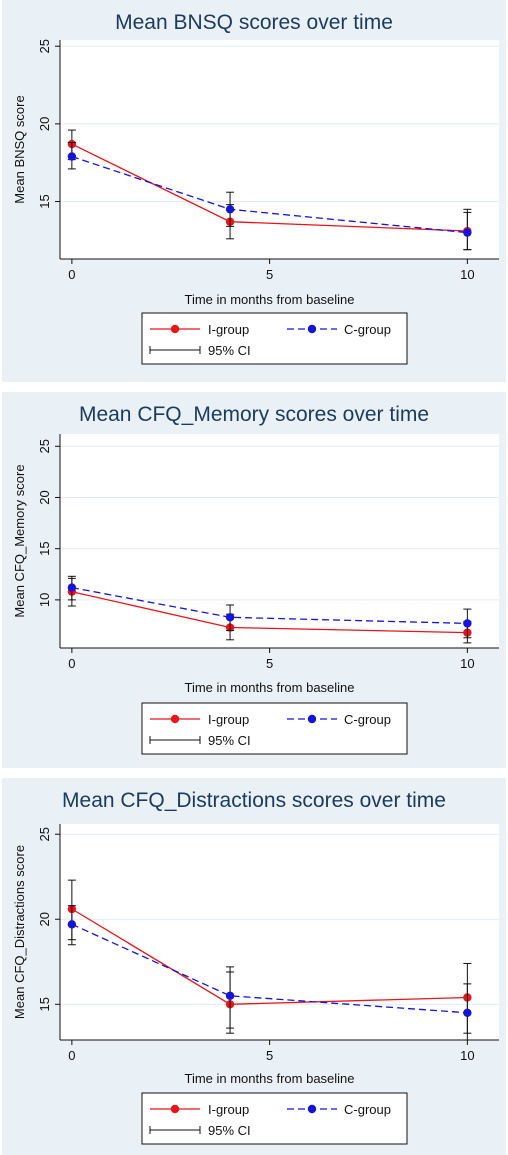  I want to click on y-axis-label: Mean CFQ_Memory score, so click(19, 540).